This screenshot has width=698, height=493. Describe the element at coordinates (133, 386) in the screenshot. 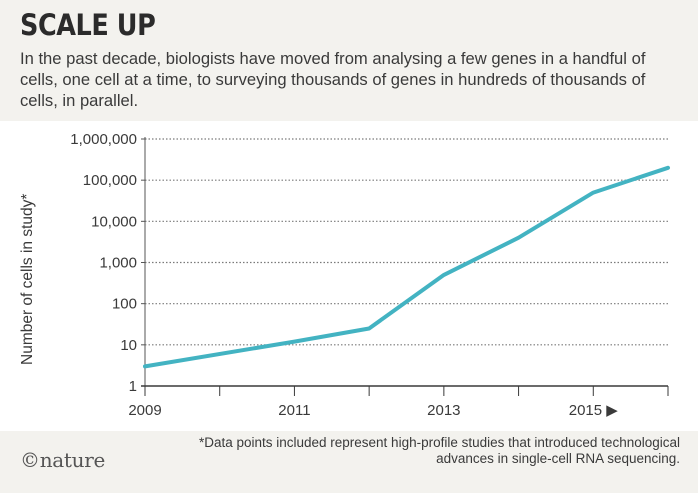

I see `y-tick-label: 1` at that location.